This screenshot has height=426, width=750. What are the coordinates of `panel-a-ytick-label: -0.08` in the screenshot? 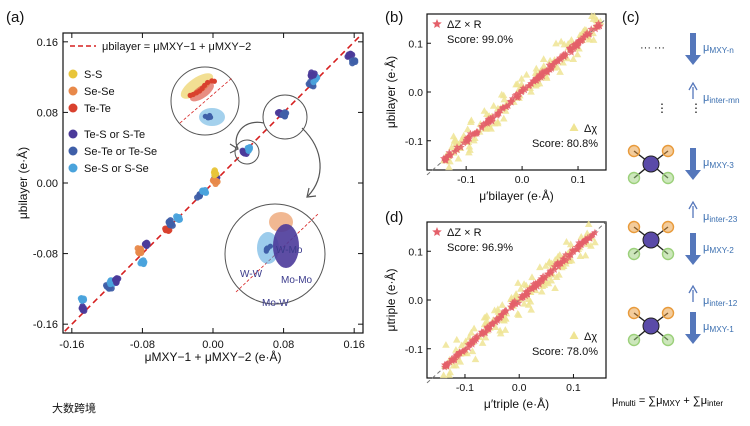 It's located at (45, 255).